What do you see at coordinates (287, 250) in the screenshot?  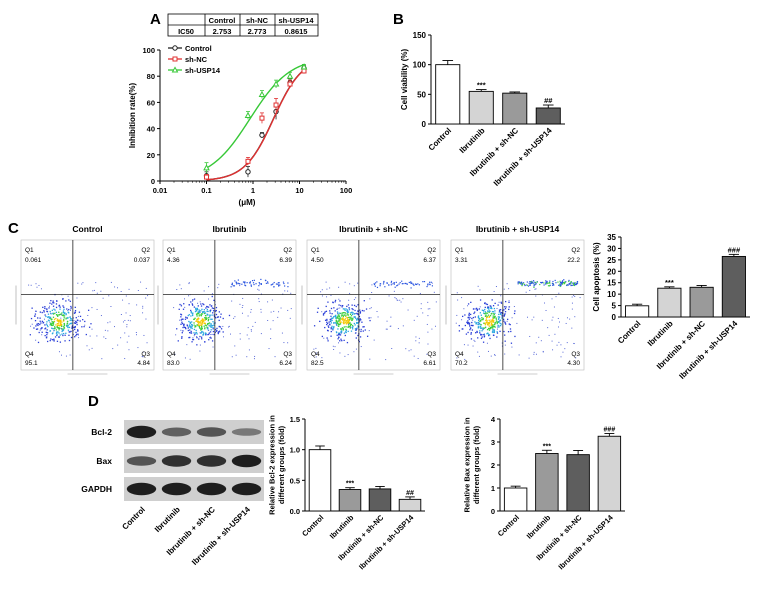 I see `quadrant-label: Q2` at bounding box center [287, 250].